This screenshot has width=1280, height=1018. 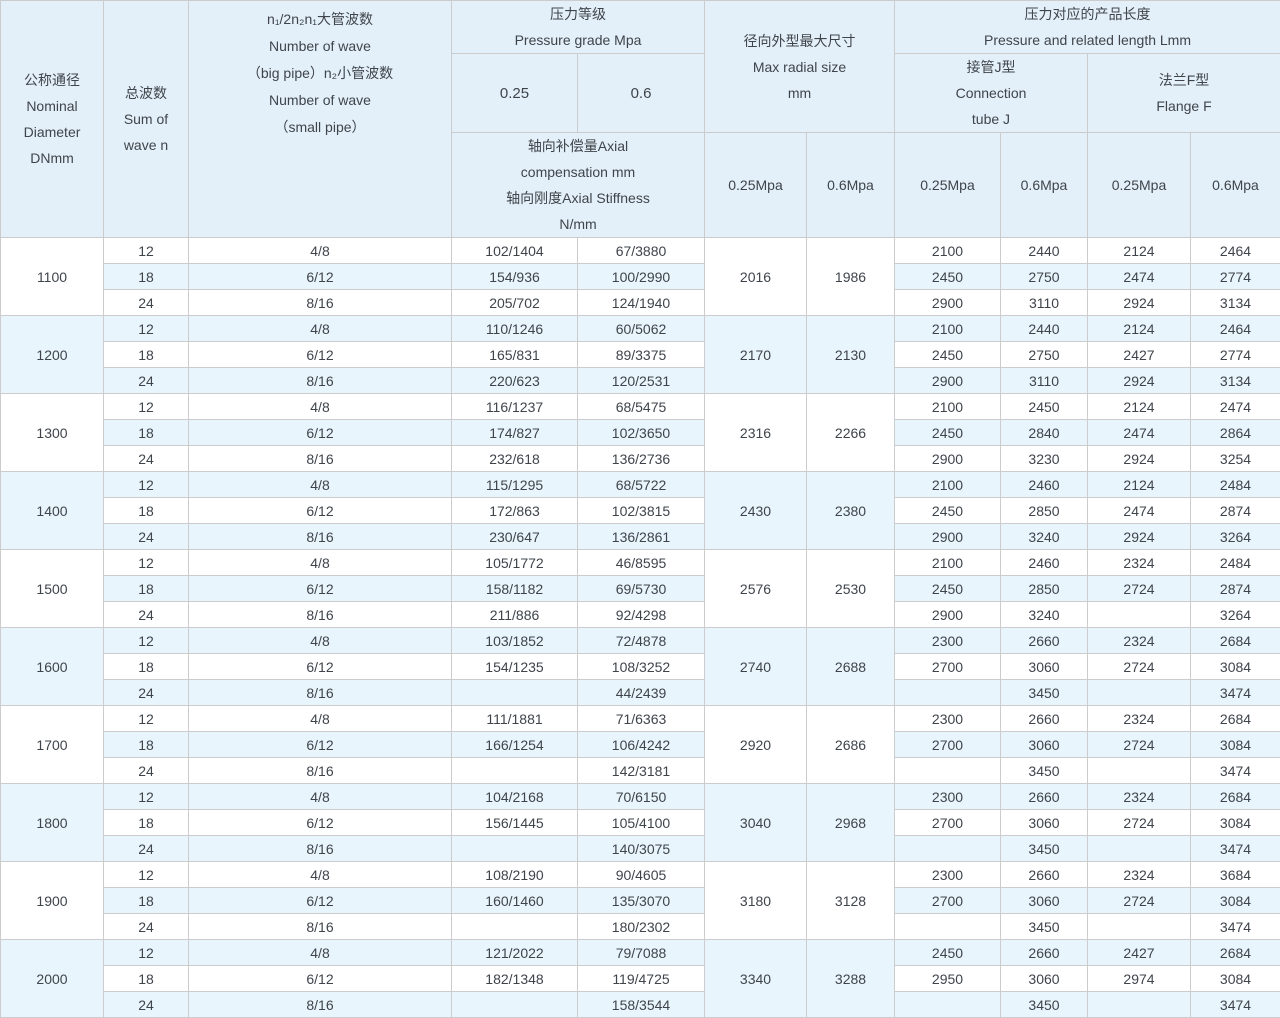 What do you see at coordinates (851, 979) in the screenshot?
I see `radial-06-cell: 3288` at bounding box center [851, 979].